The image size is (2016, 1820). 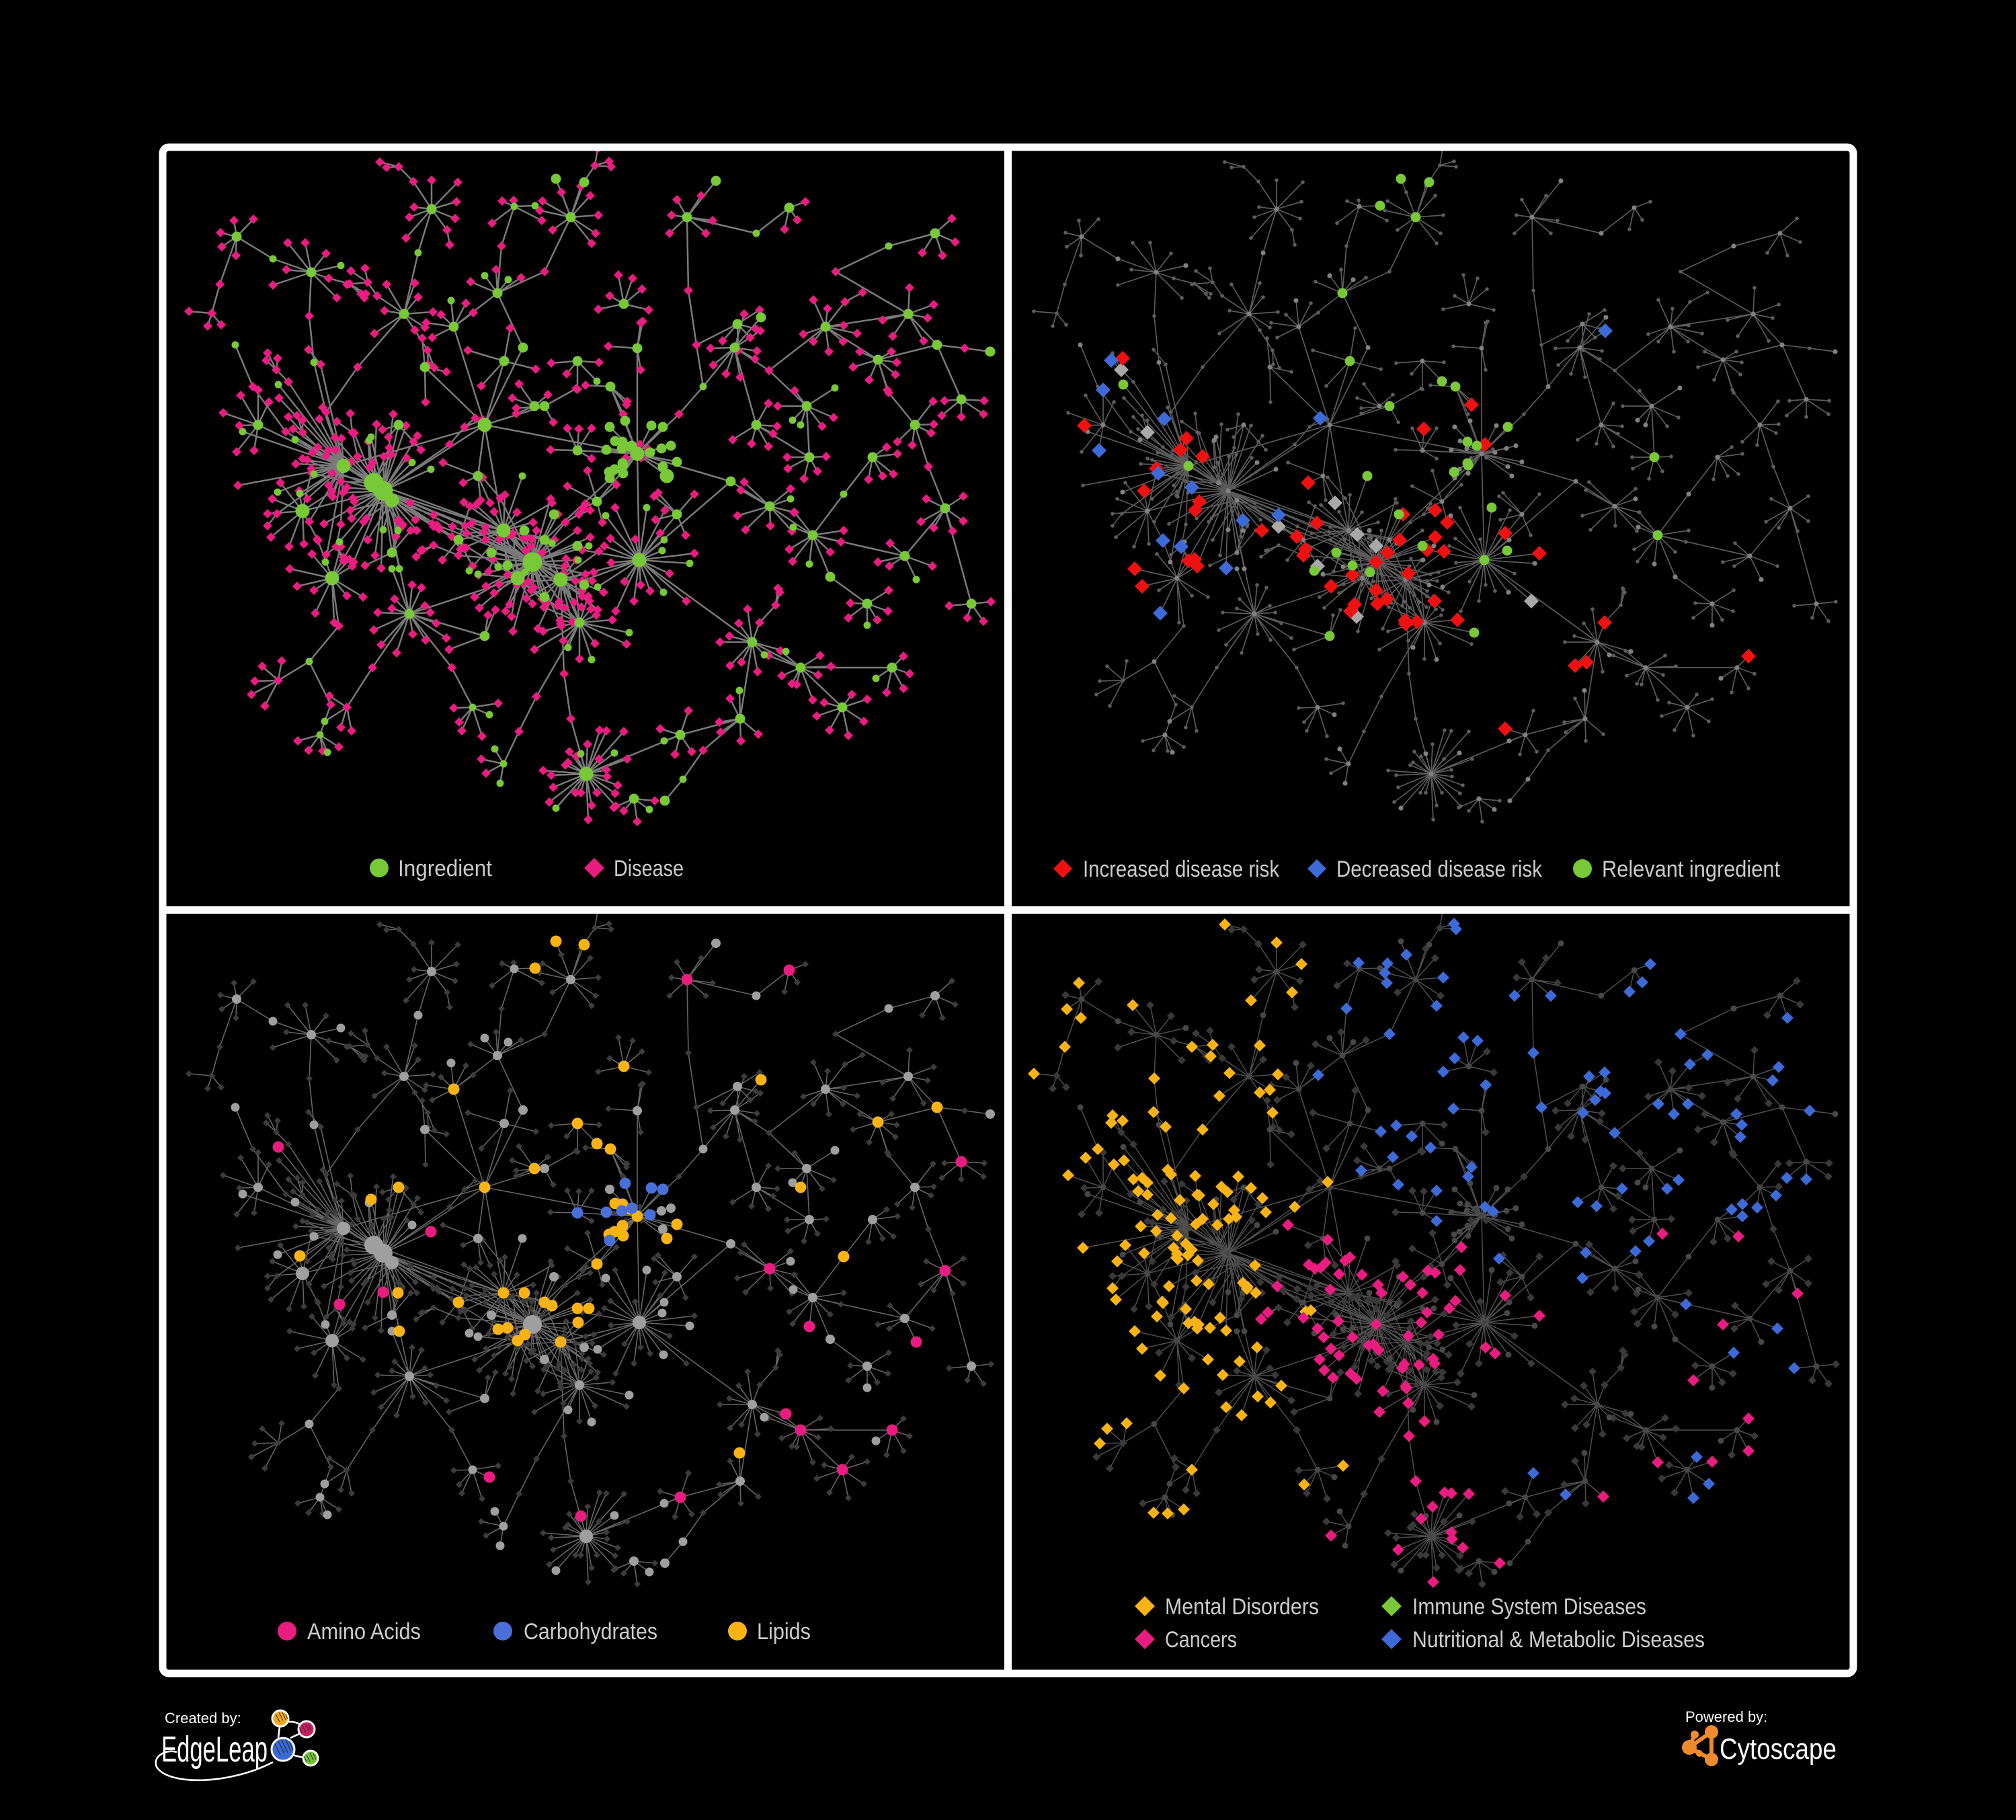 I want to click on svg-text: Lipids, so click(x=784, y=1632).